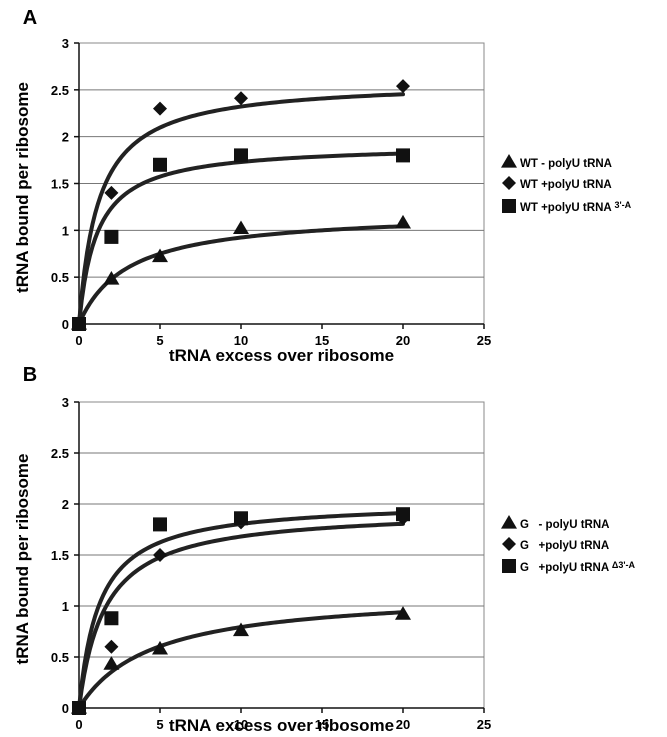 This screenshot has height=737, width=667. What do you see at coordinates (566, 164) in the screenshot?
I see `legend-label: WT - polyU tRNA` at bounding box center [566, 164].